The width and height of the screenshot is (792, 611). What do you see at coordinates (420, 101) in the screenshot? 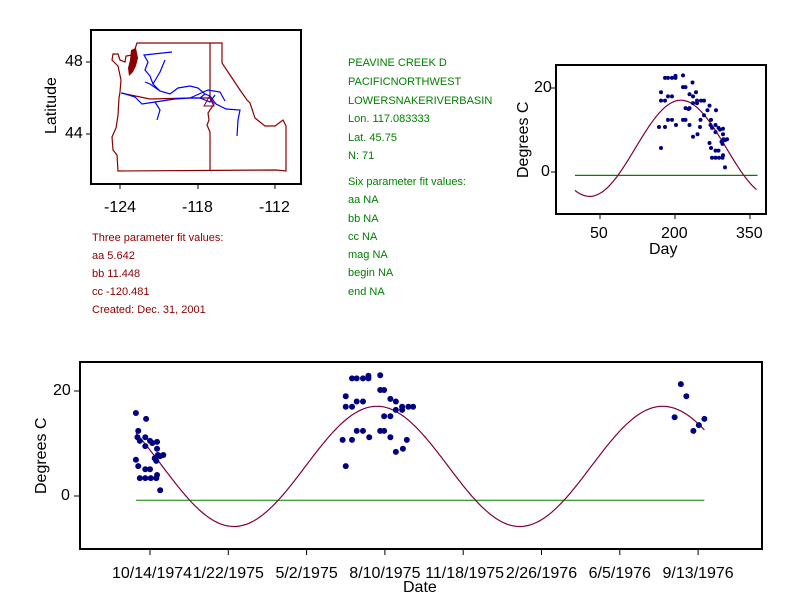
I see `site-basin: LOWERSNAKERIVERBASIN` at bounding box center [420, 101].